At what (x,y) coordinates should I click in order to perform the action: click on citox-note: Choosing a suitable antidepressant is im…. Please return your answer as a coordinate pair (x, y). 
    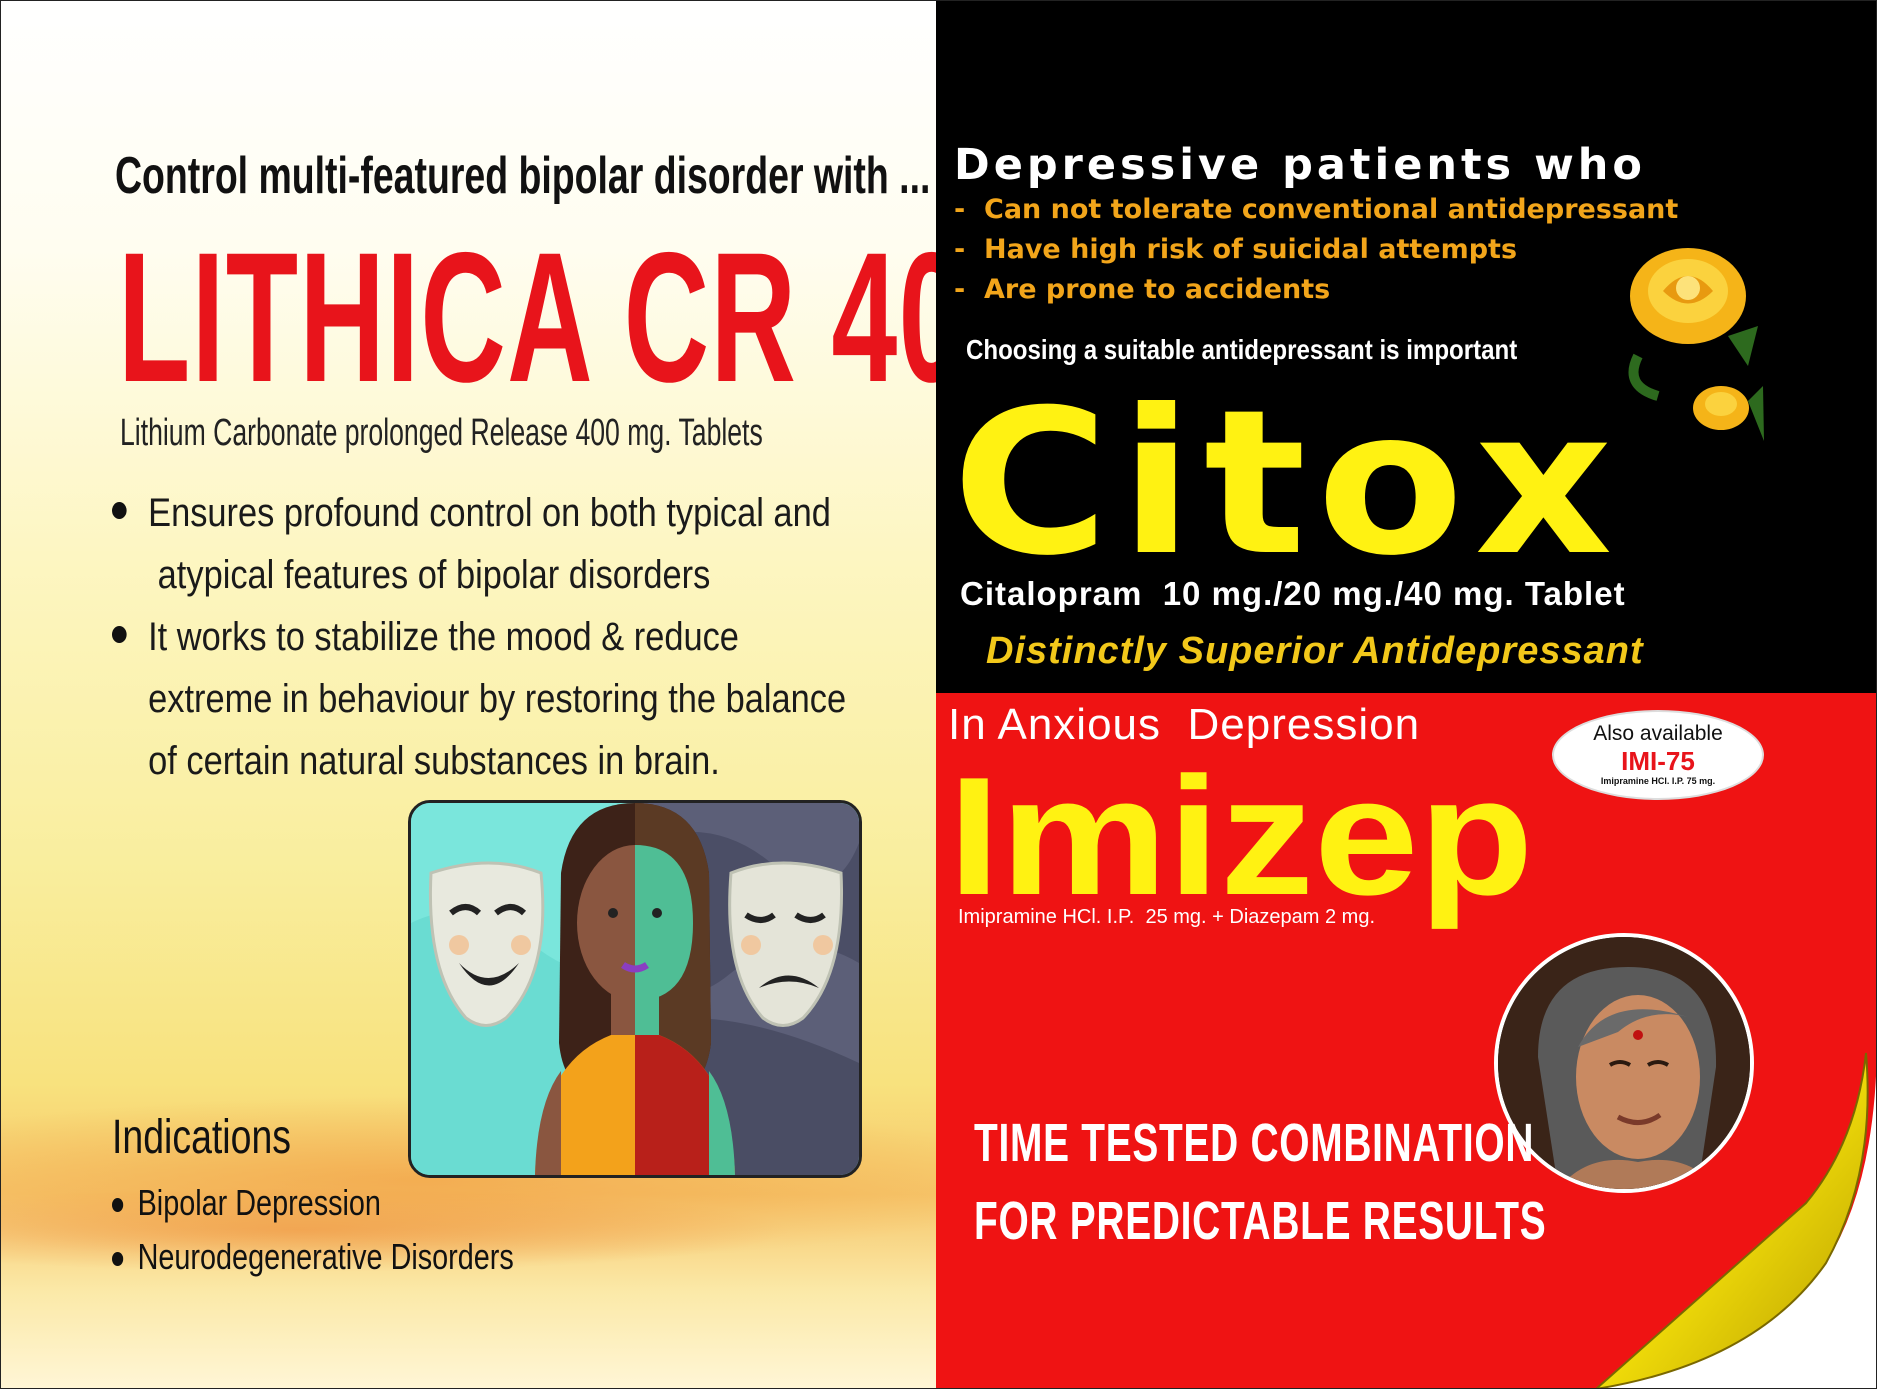
    Looking at the image, I should click on (1242, 349).